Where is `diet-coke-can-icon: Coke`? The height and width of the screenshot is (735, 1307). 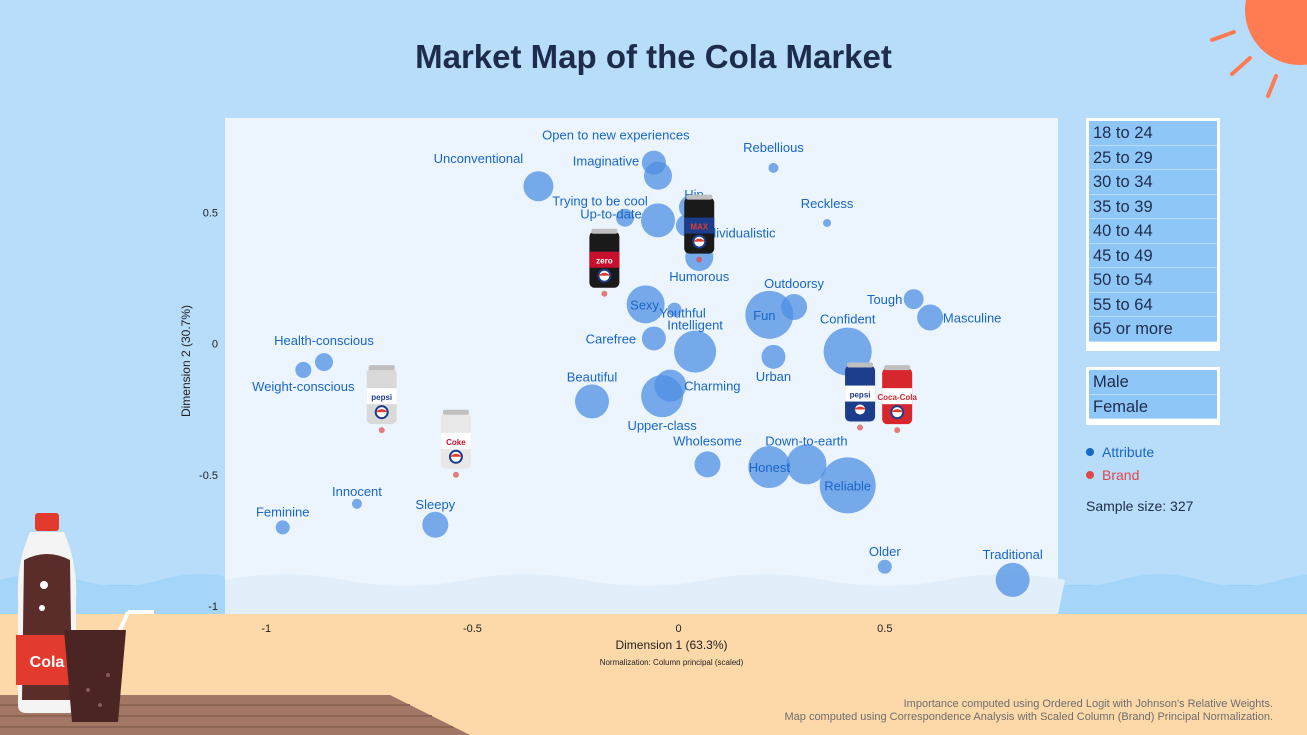
diet-coke-can-icon: Coke is located at coordinates (455, 439).